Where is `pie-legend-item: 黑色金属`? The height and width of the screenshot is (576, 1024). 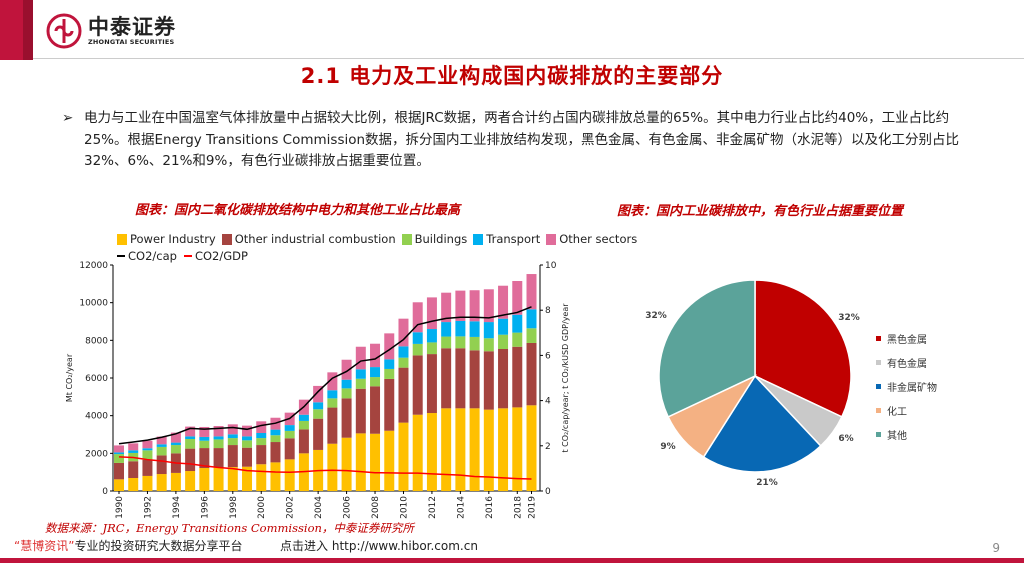
pie-legend-item: 黑色金属 is located at coordinates (901, 338).